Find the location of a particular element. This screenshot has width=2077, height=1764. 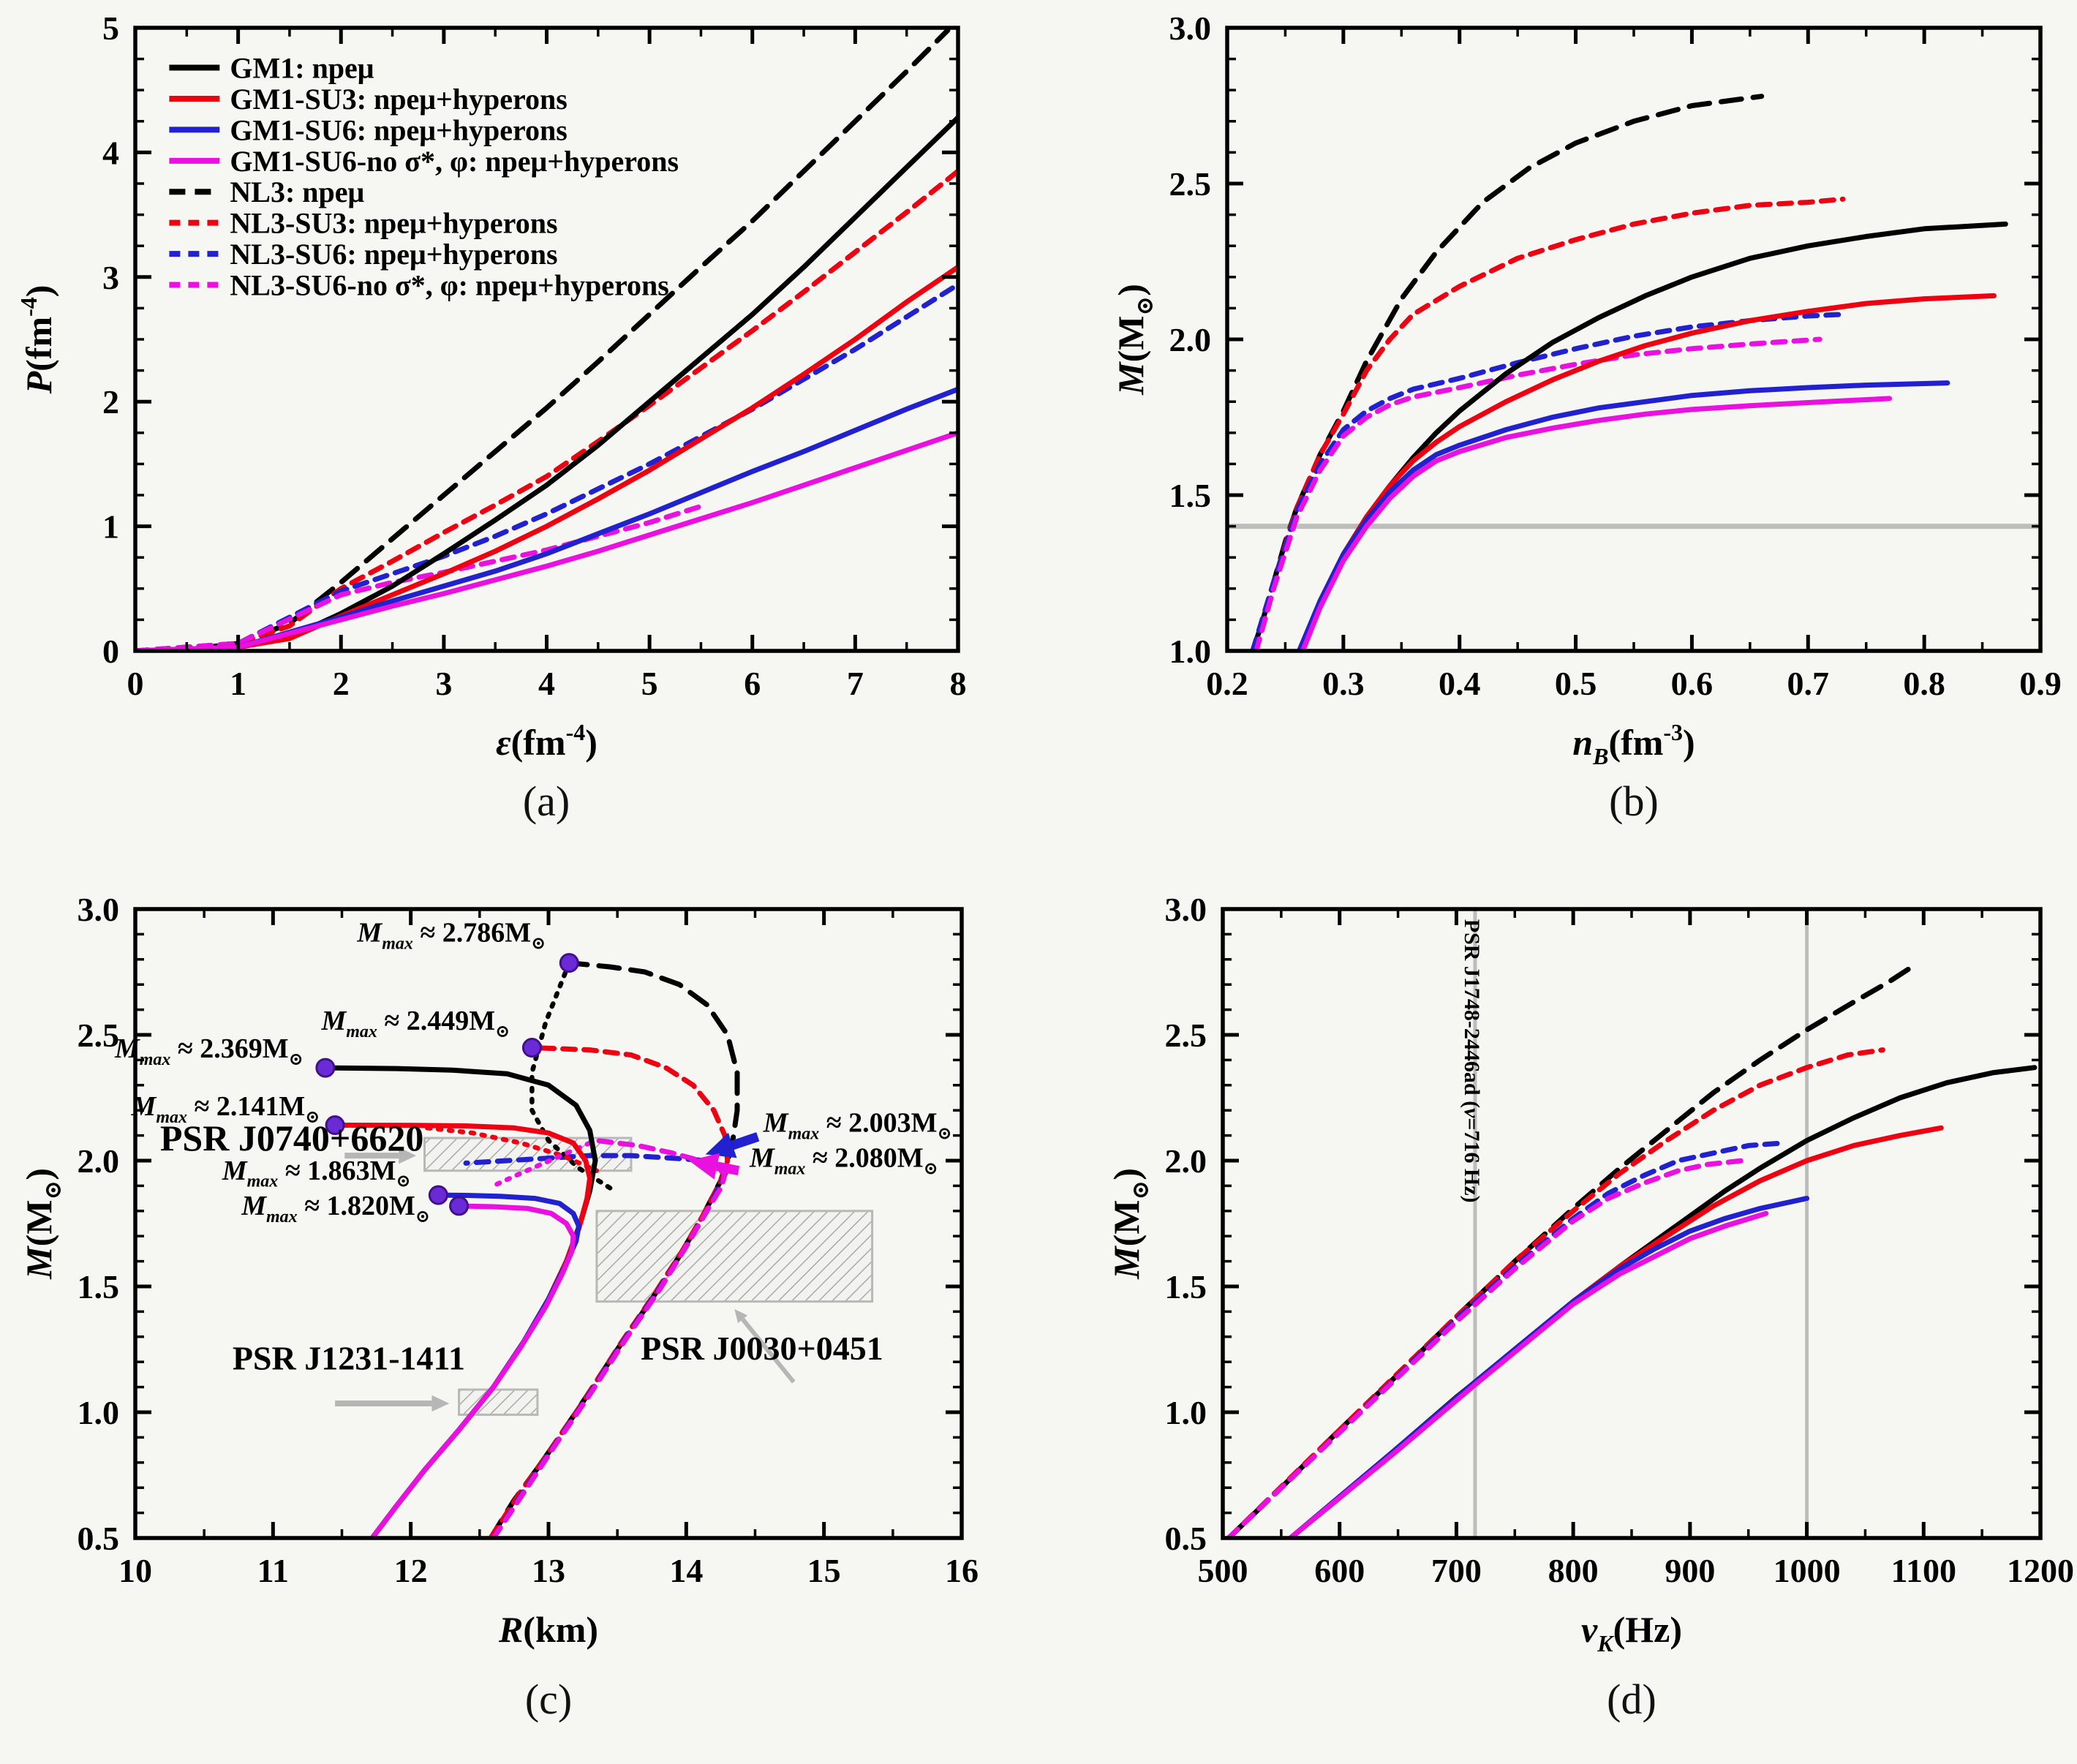

svg-text: 0.7 is located at coordinates (1808, 683).